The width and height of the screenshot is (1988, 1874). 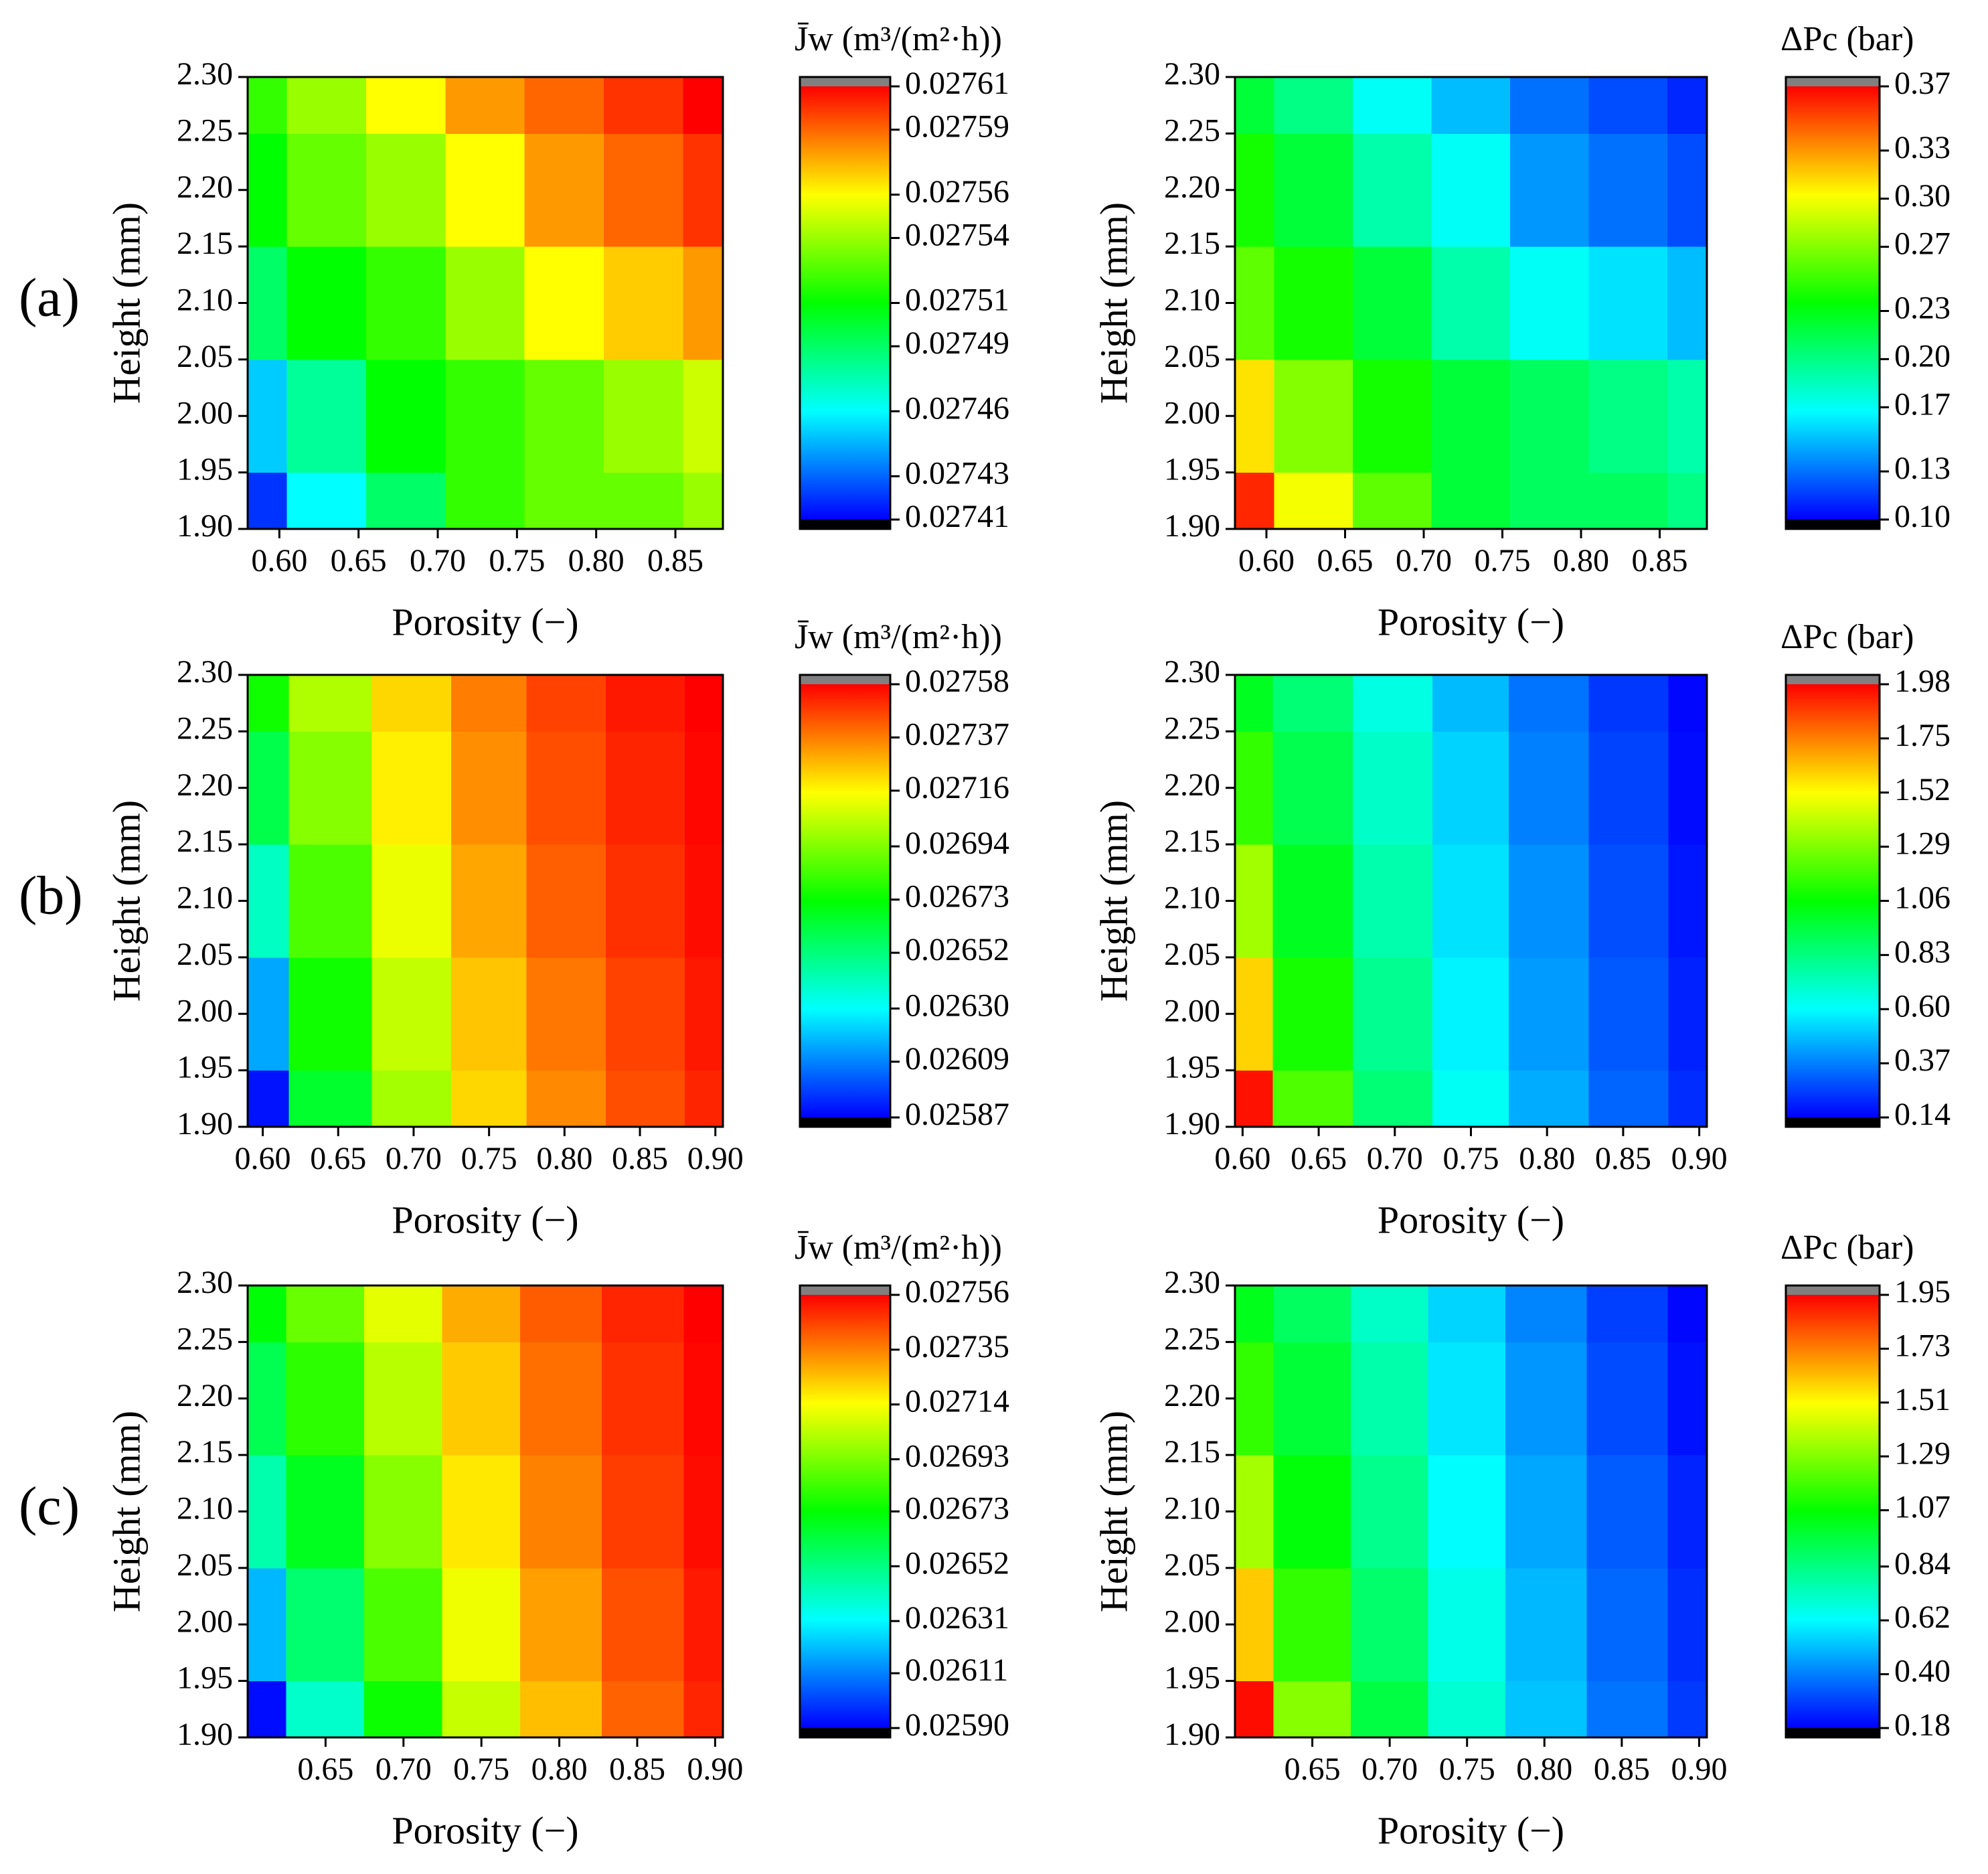 What do you see at coordinates (957, 516) in the screenshot?
I see `colorbar-tick-label: 0.02741` at bounding box center [957, 516].